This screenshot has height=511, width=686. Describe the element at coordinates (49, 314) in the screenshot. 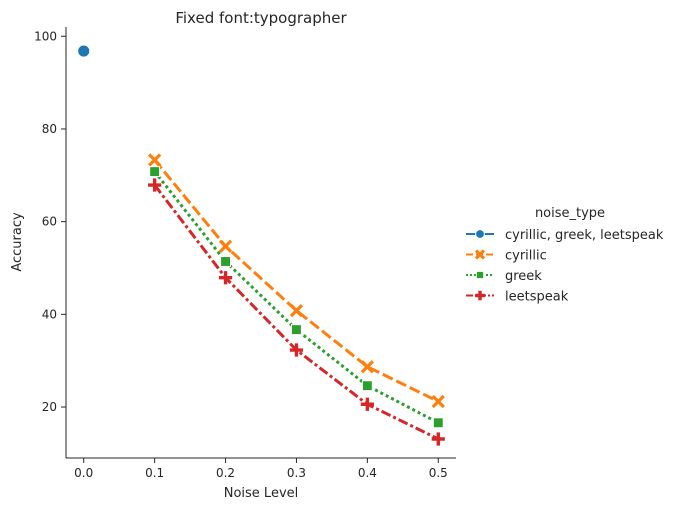

I see `y-tick-label: 40` at that location.